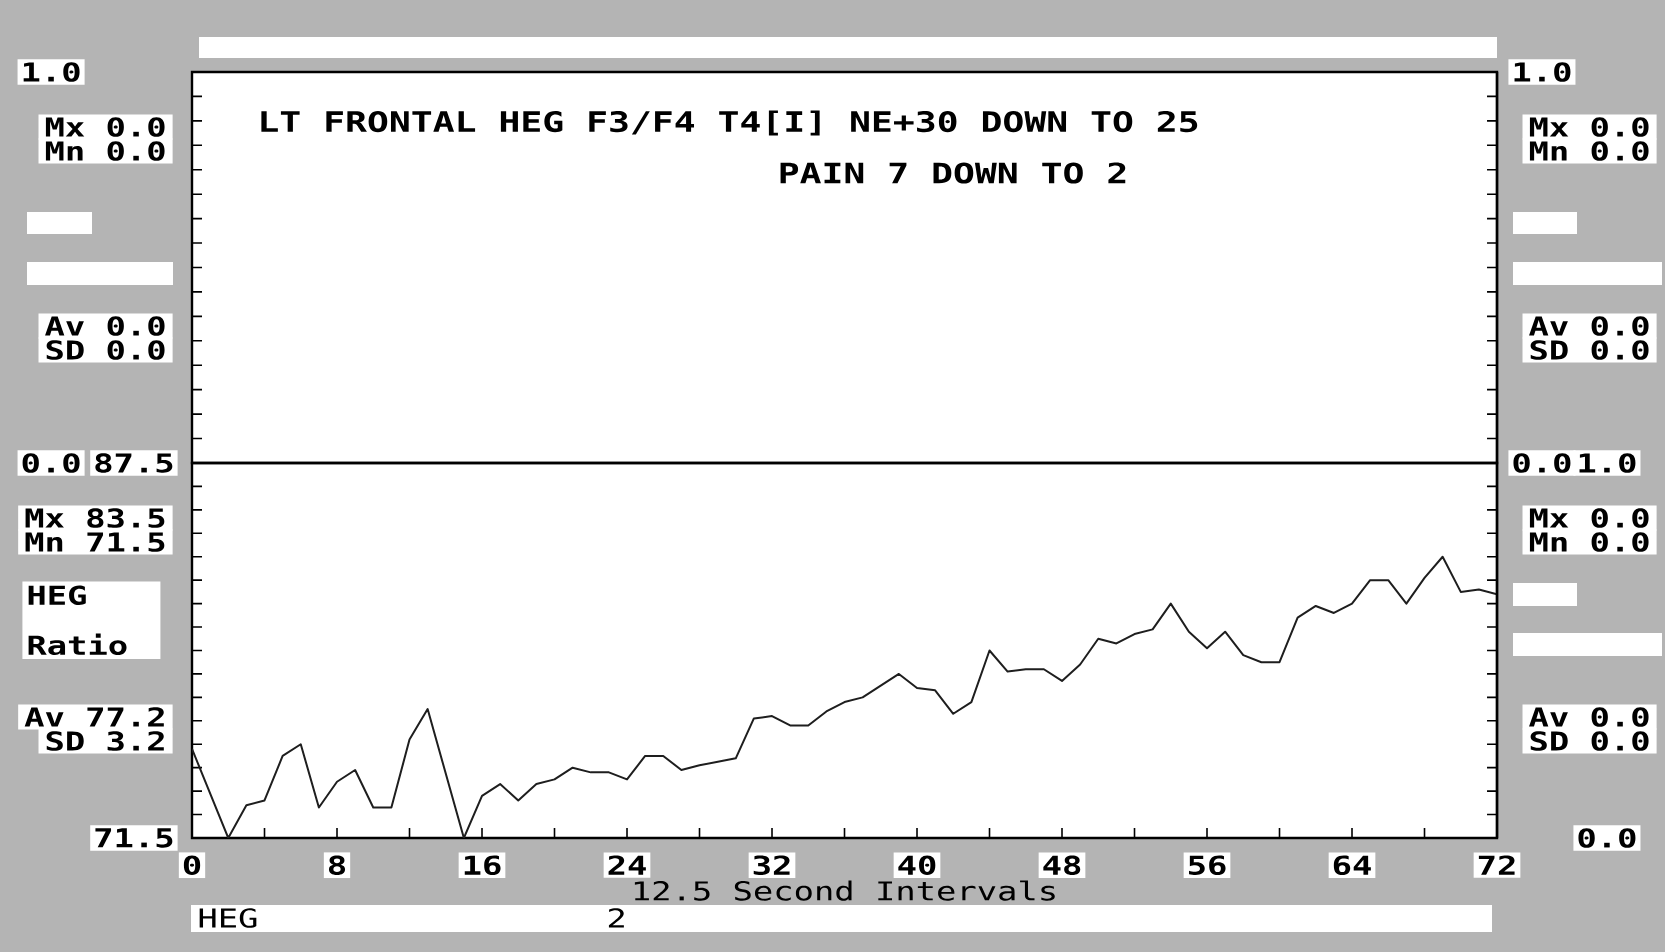 This screenshot has width=1665, height=952. Describe the element at coordinates (917, 865) in the screenshot. I see `x-tick-label: 40` at that location.